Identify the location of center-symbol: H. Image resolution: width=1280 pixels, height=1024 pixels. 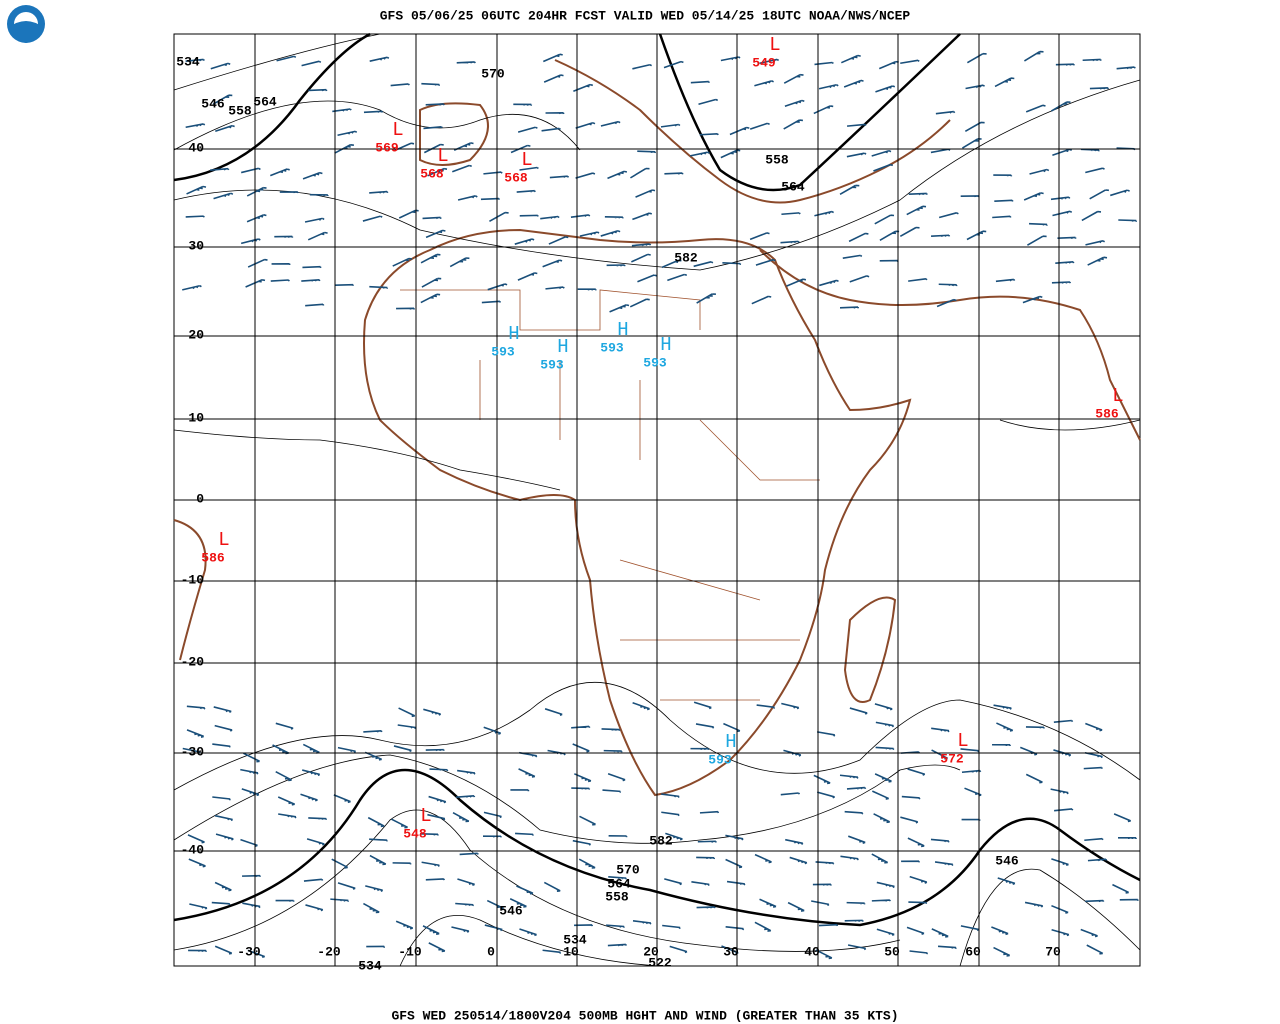
(562, 347).